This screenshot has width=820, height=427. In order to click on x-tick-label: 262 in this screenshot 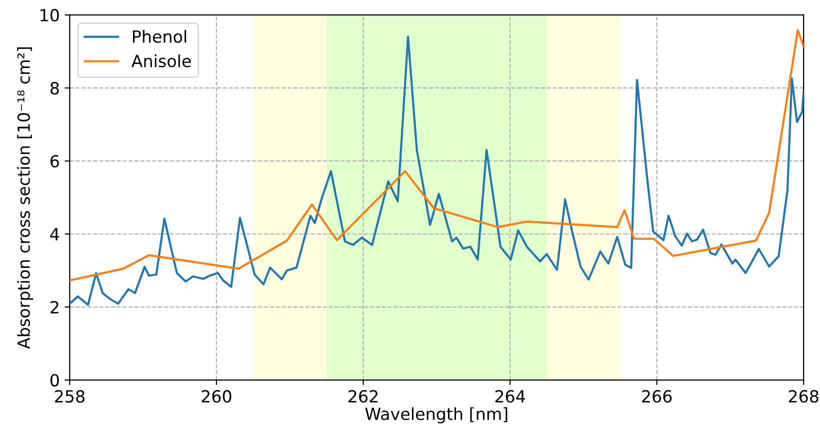, I will do `click(363, 396)`.